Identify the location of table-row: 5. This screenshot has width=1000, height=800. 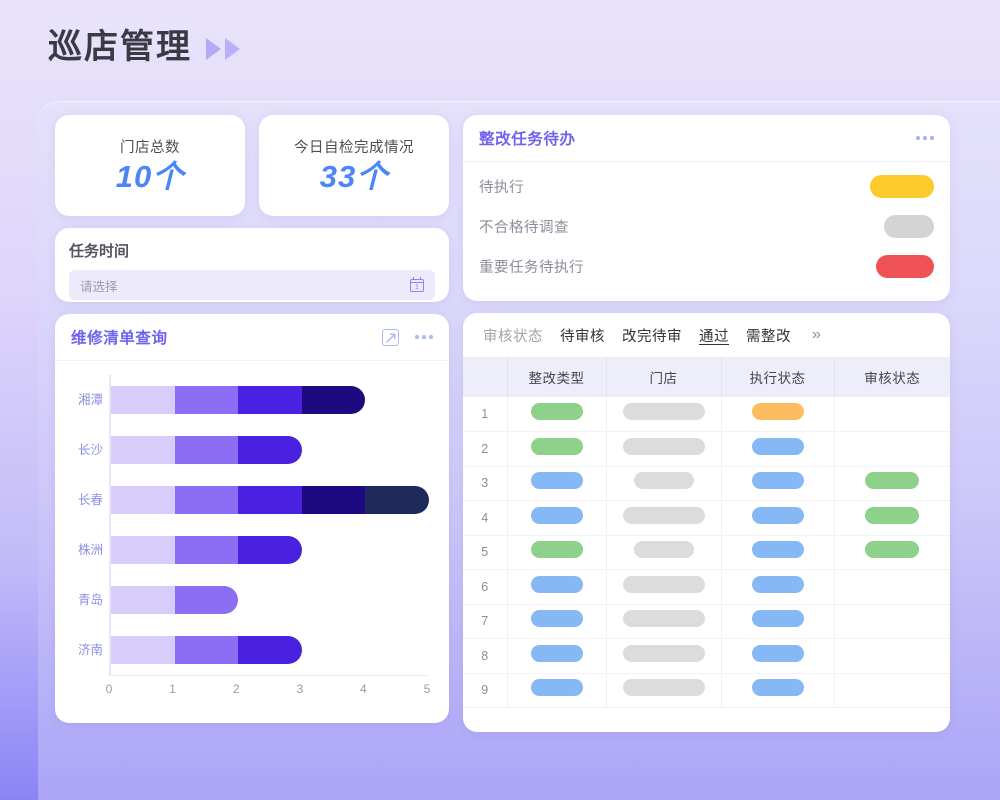
(706, 552).